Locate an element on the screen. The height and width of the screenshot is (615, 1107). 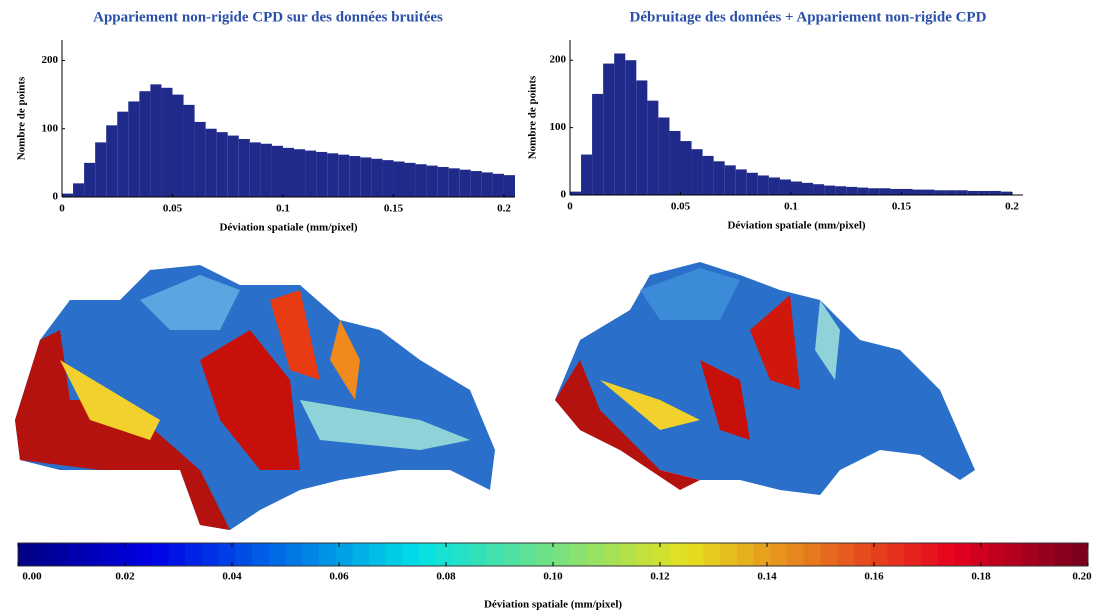
y-tick-label: 100 is located at coordinates (50, 128).